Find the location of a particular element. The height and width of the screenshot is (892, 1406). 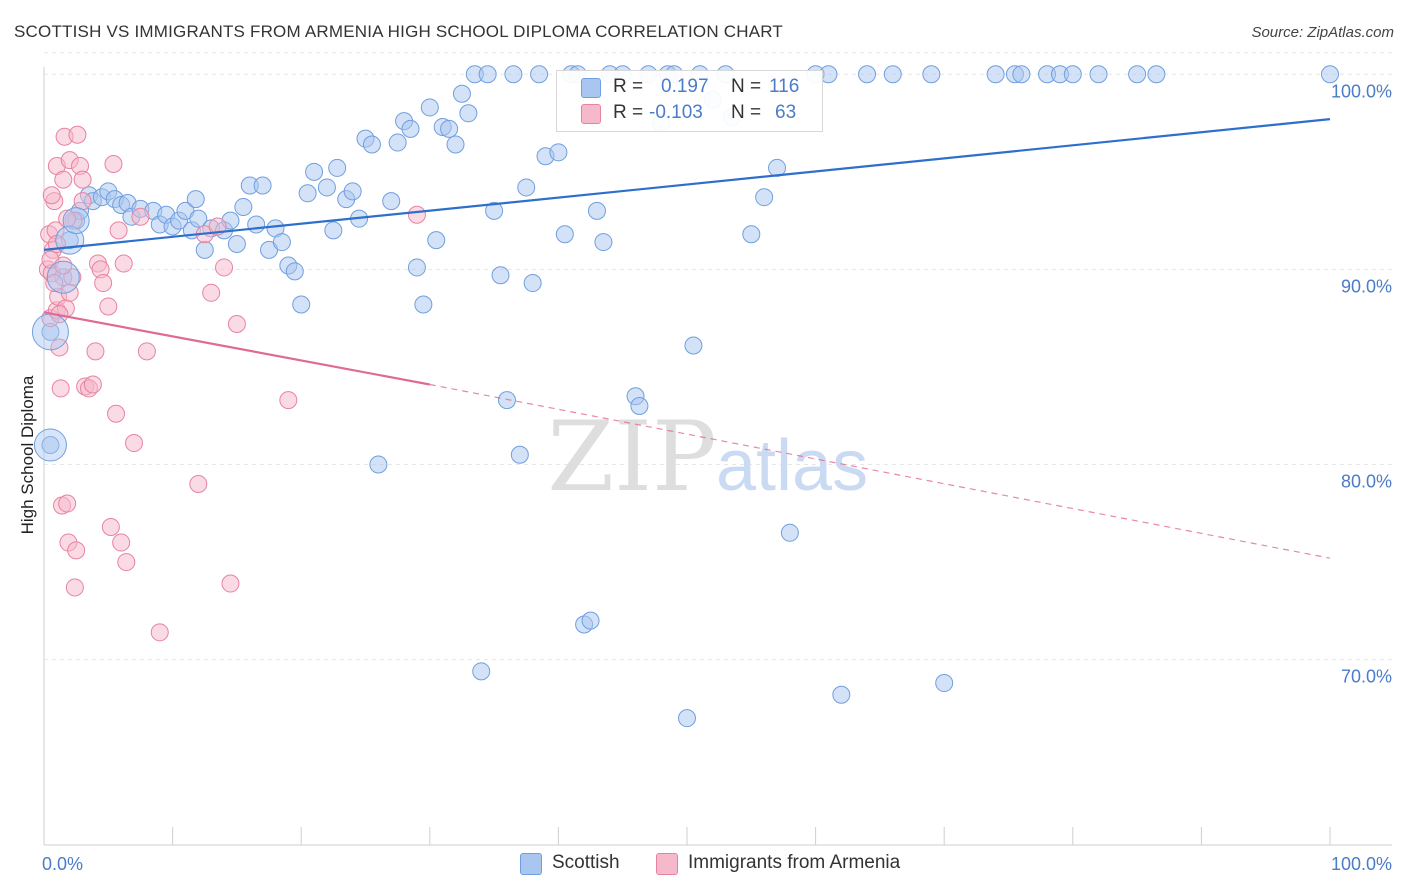

armenia-trend-extension is located at coordinates (880, 471).